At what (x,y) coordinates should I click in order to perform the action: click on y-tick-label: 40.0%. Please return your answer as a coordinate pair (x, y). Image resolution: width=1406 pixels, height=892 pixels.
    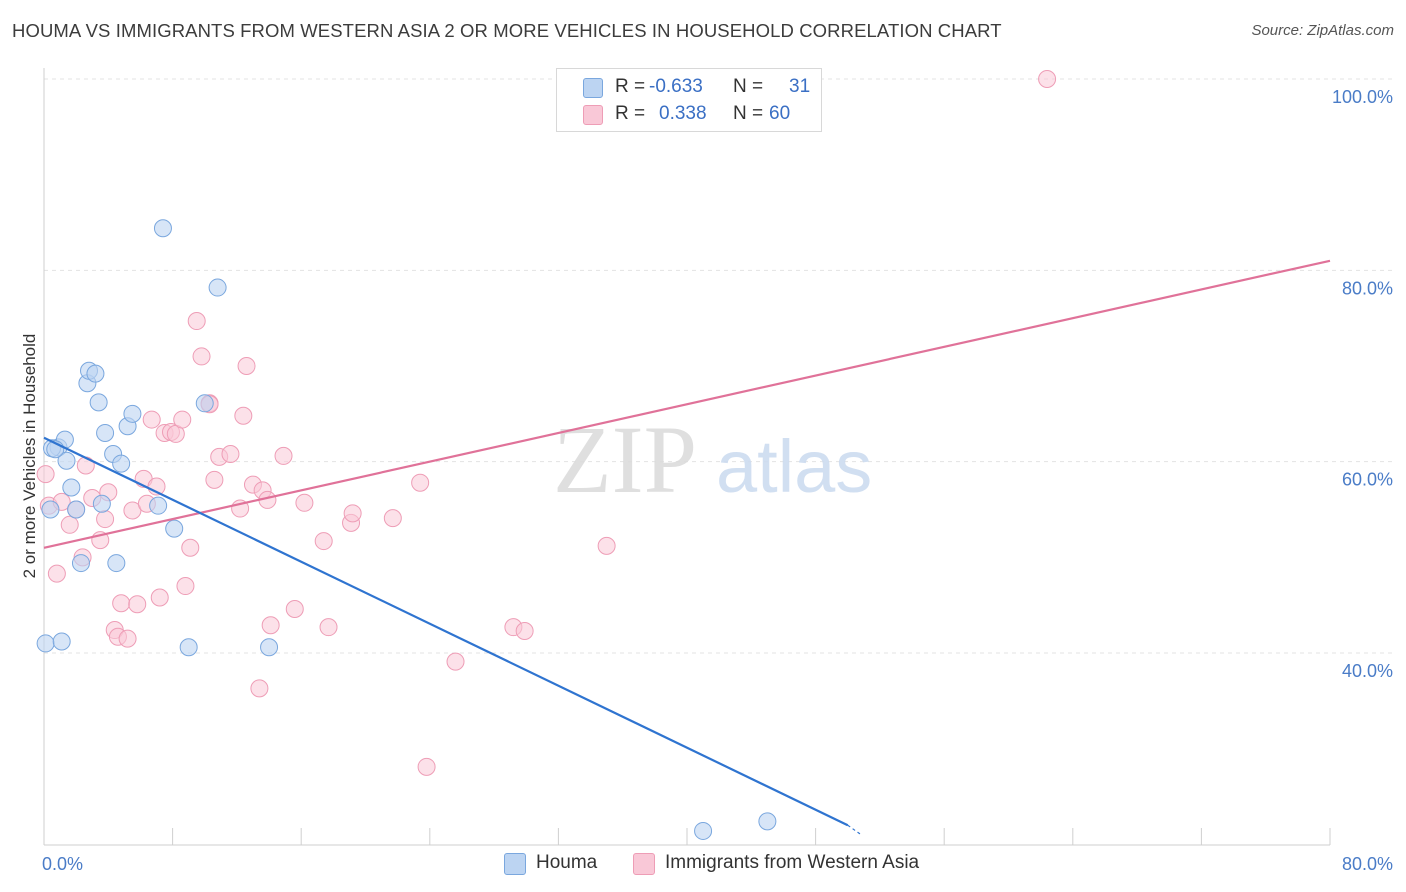
    Looking at the image, I should click on (1367, 671).